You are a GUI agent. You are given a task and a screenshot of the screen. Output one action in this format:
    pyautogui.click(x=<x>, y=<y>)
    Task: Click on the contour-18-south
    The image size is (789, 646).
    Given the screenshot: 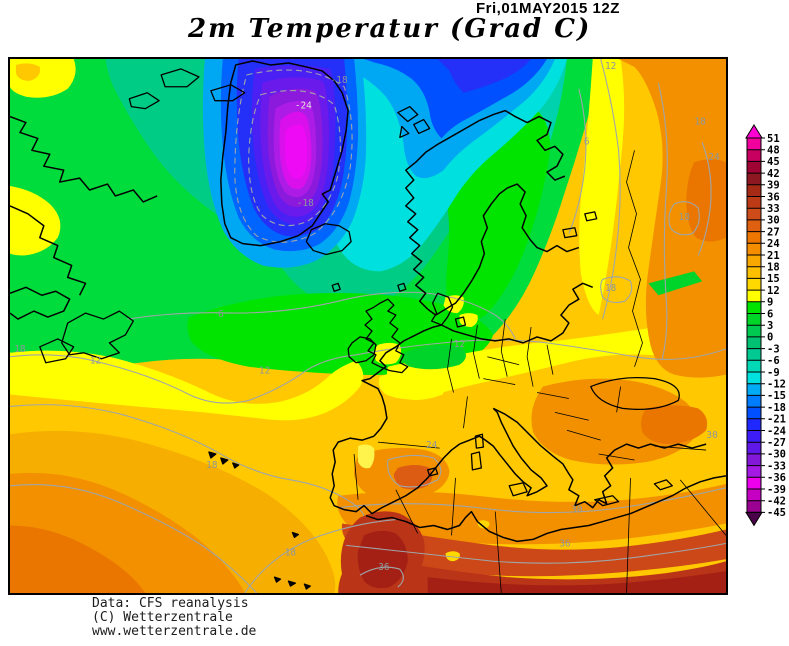 What is the action you would take?
    pyautogui.click(x=320, y=556)
    